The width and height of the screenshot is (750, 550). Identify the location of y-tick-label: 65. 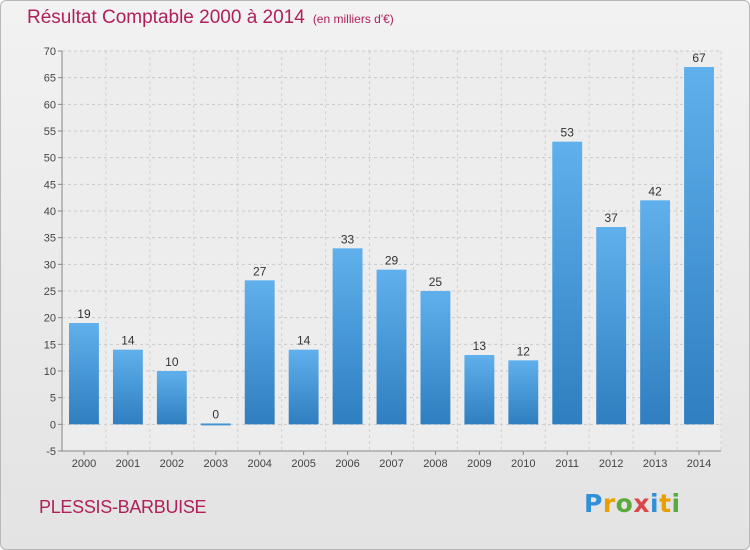
(50, 79).